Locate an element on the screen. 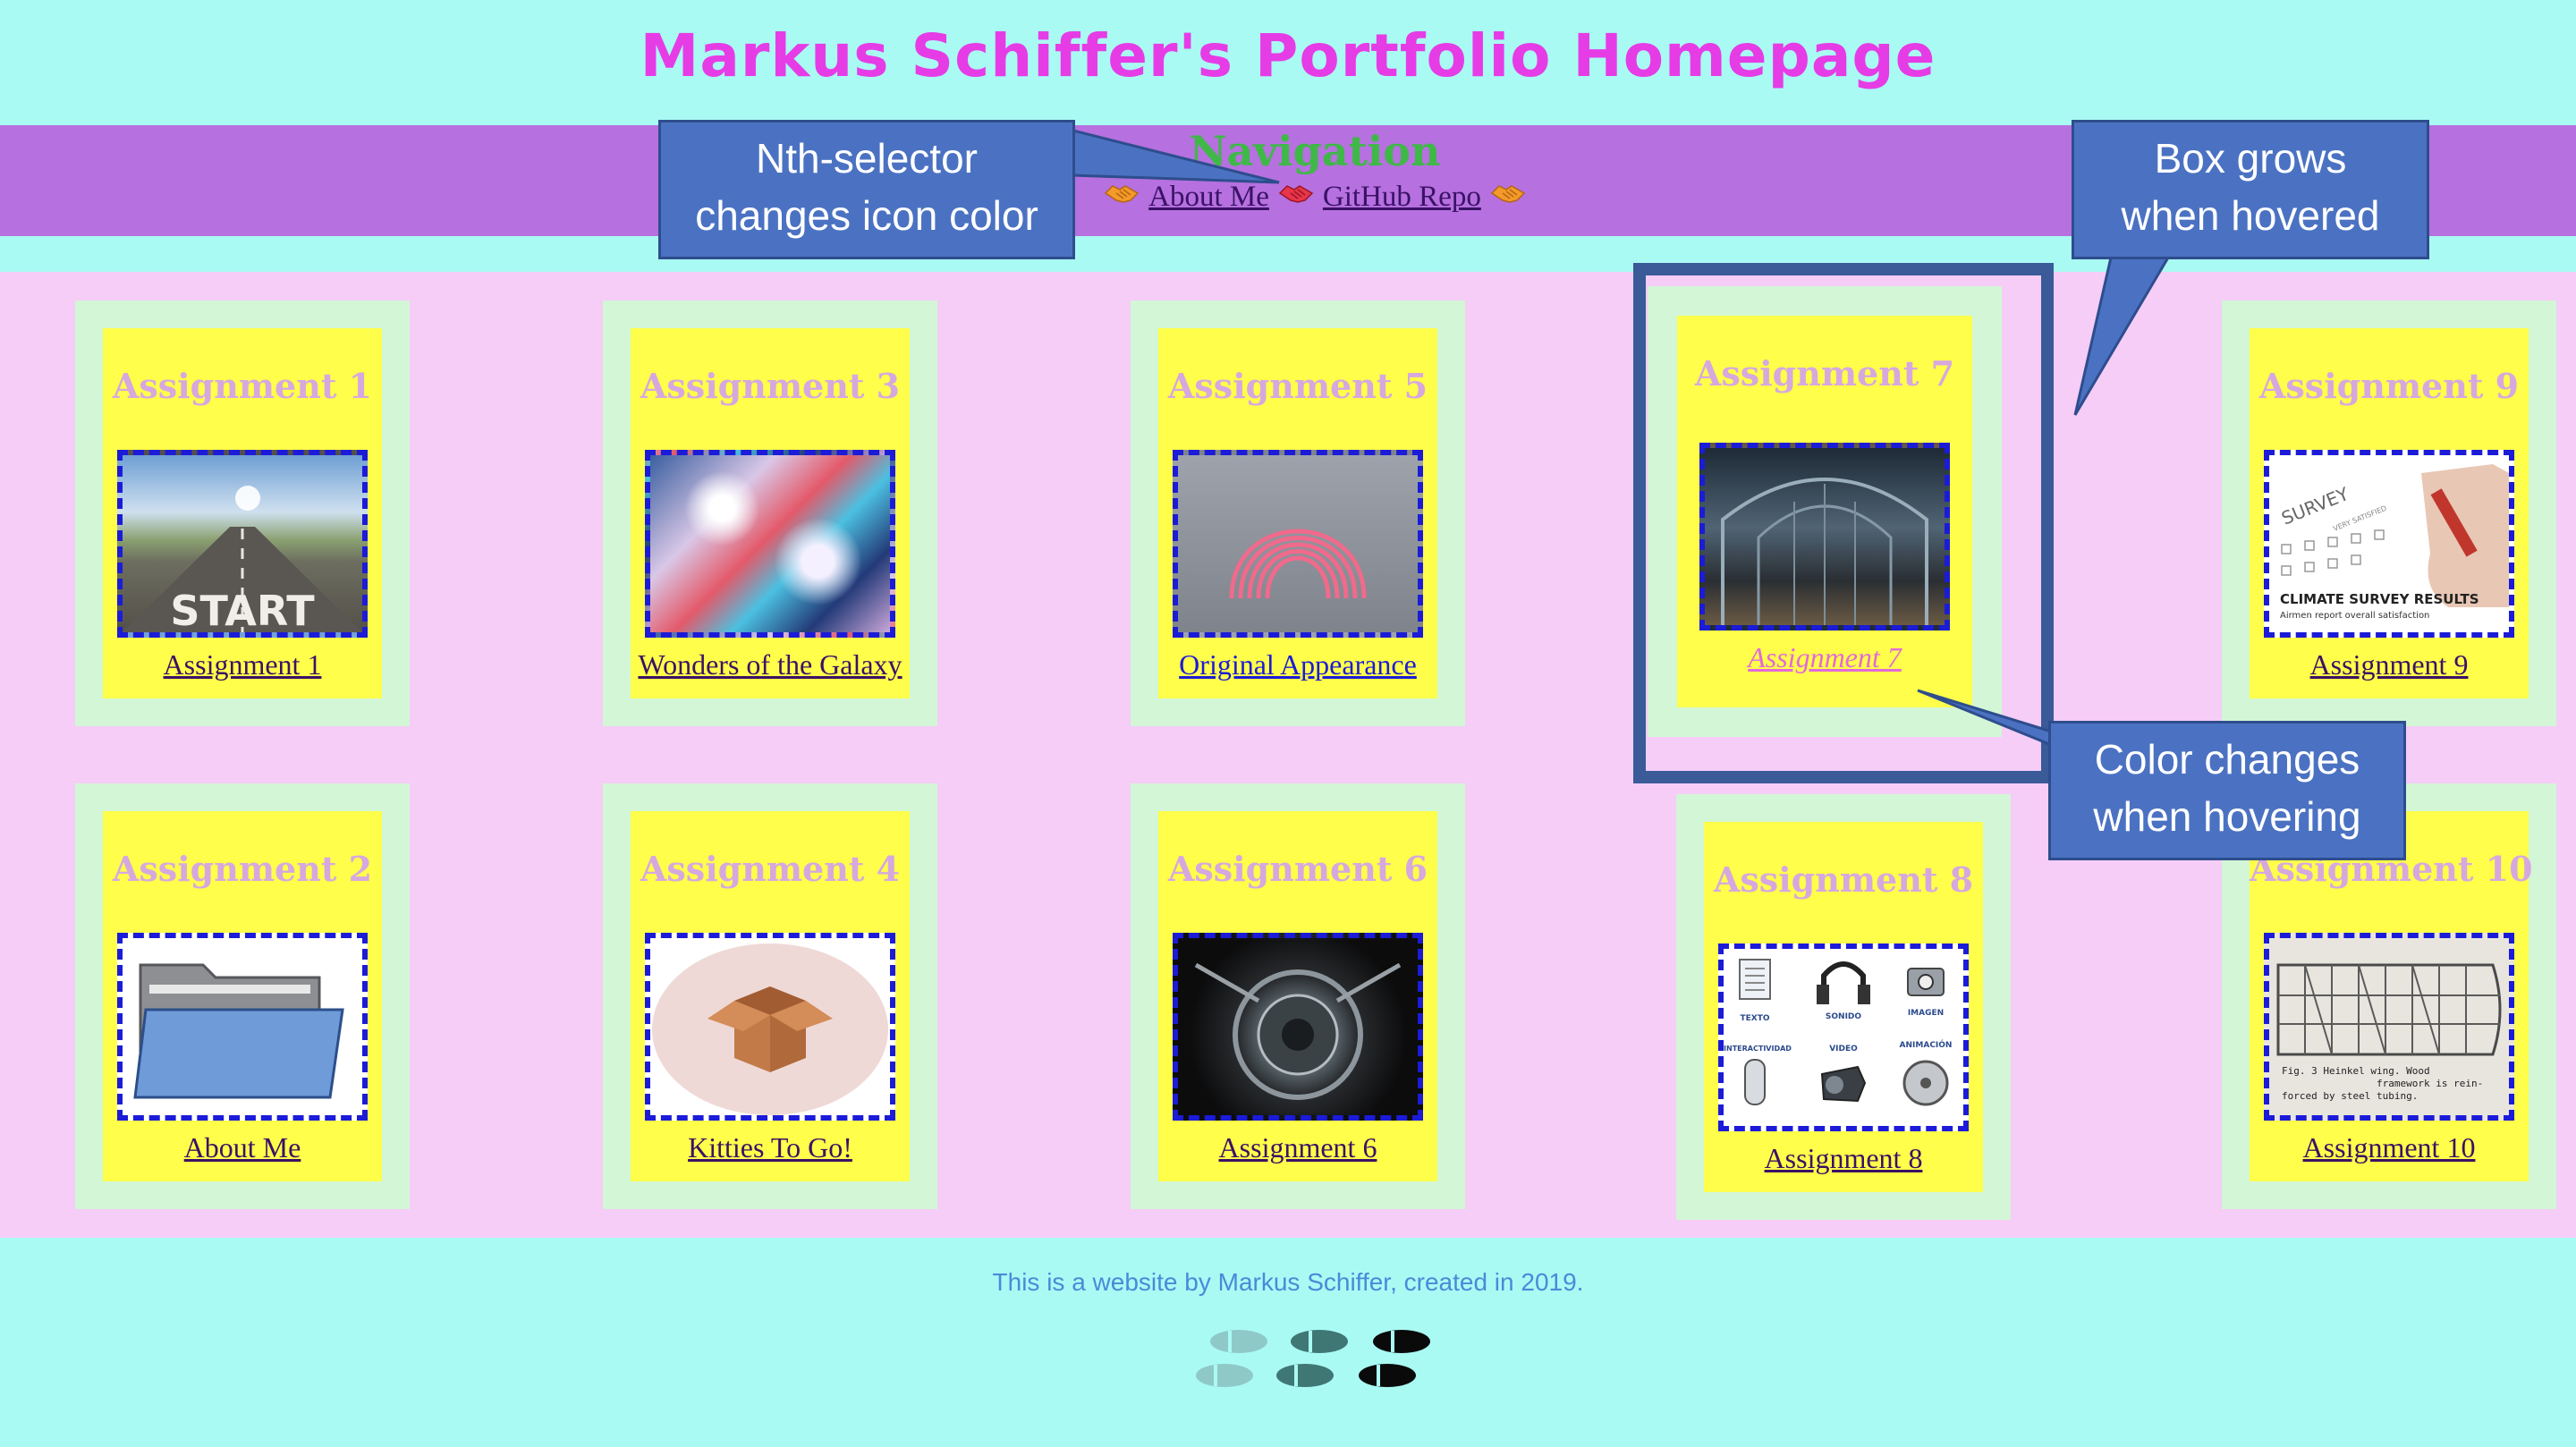  callout-color-changes: Color changes when hovering is located at coordinates (2227, 790).